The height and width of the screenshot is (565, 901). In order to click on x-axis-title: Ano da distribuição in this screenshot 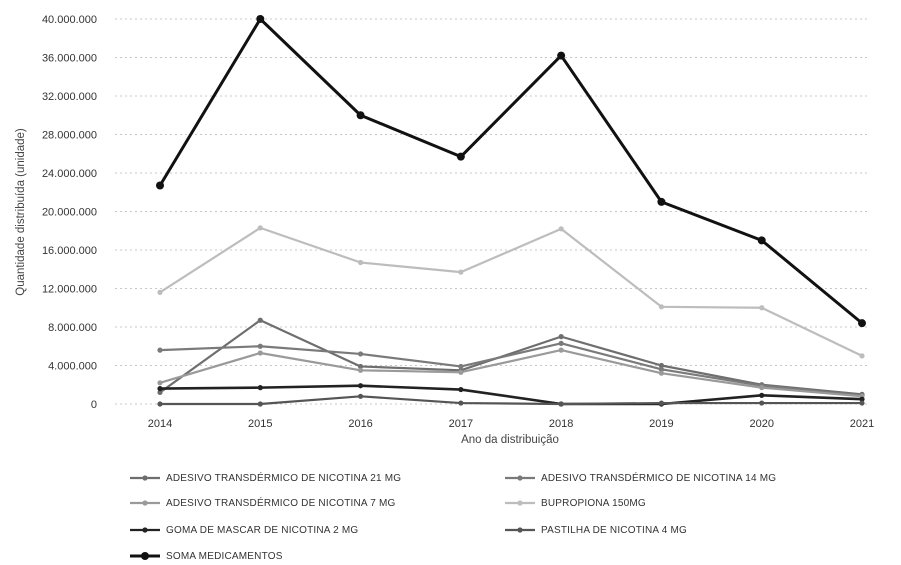, I will do `click(510, 440)`.